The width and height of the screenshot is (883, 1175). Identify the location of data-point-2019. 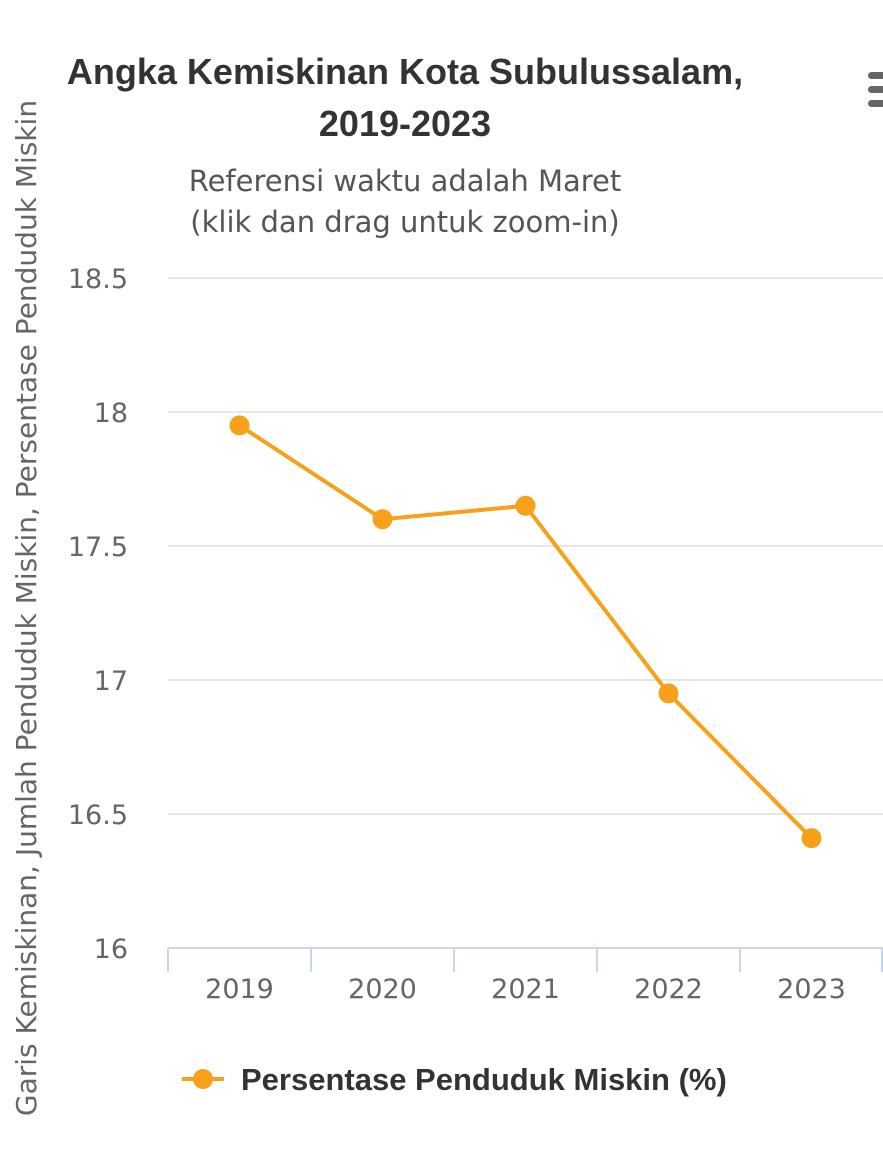
(239, 425).